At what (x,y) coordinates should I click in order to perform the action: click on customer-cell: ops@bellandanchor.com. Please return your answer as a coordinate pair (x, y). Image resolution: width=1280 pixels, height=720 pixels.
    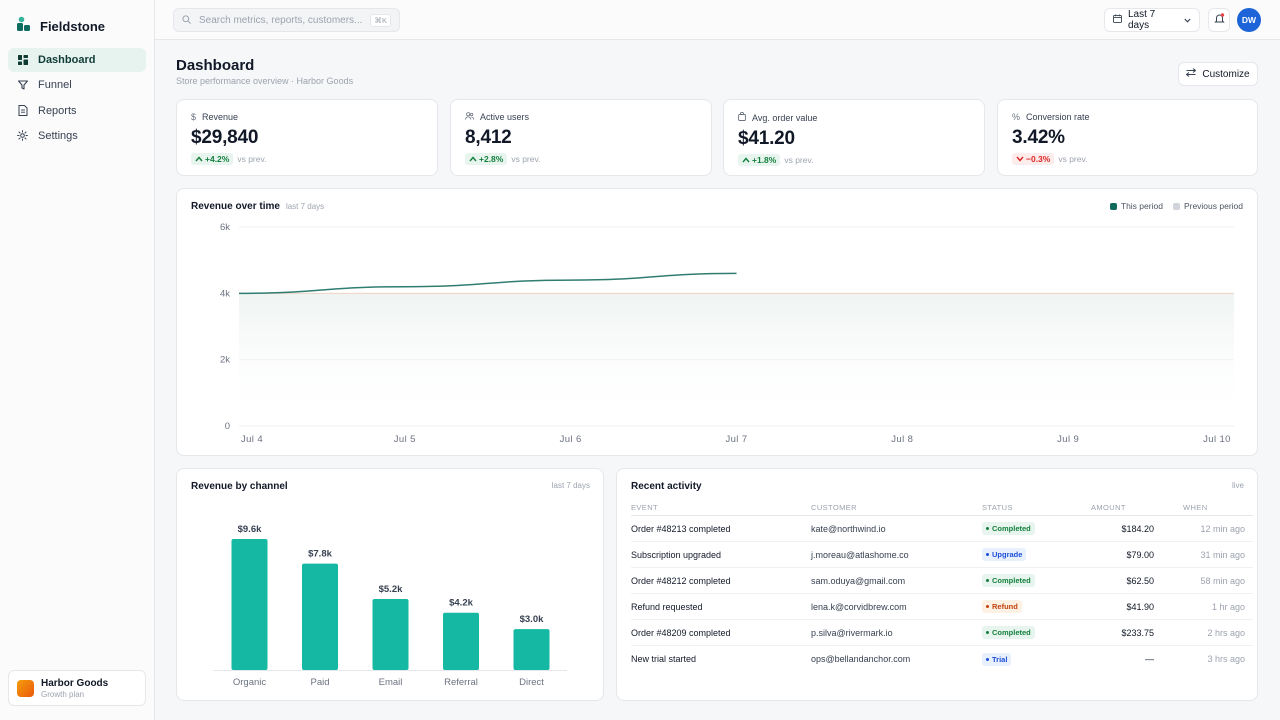
    Looking at the image, I should click on (861, 659).